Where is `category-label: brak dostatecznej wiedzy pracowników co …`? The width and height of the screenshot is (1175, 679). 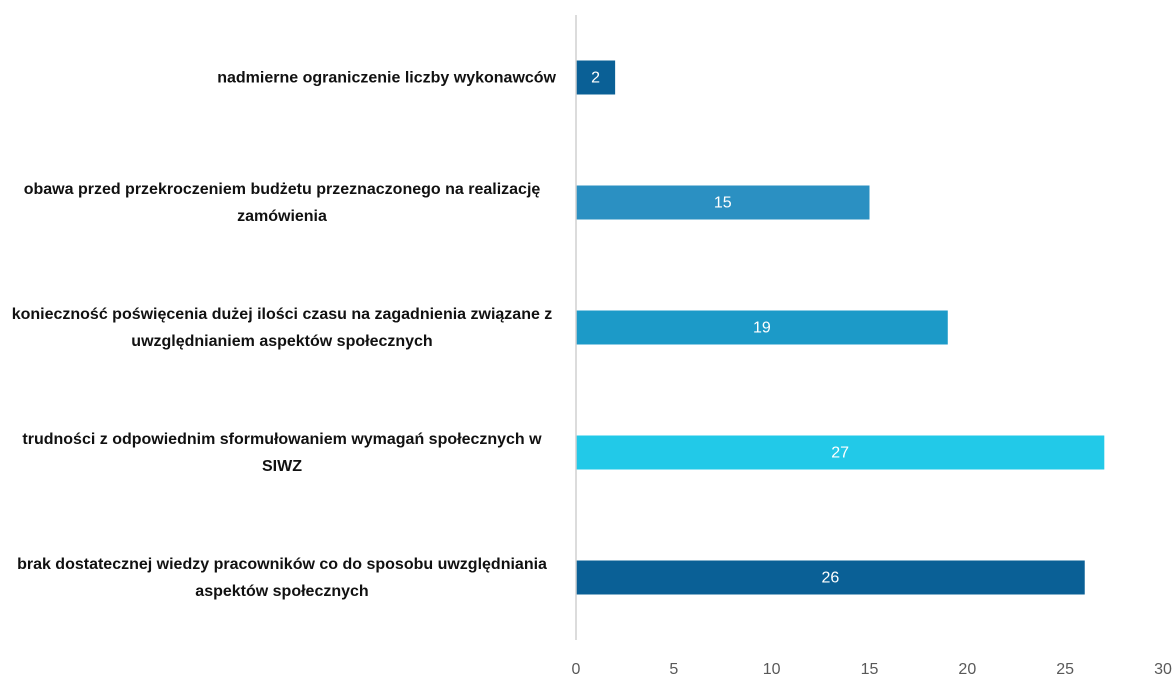 category-label: brak dostatecznej wiedzy pracowników co … is located at coordinates (282, 577).